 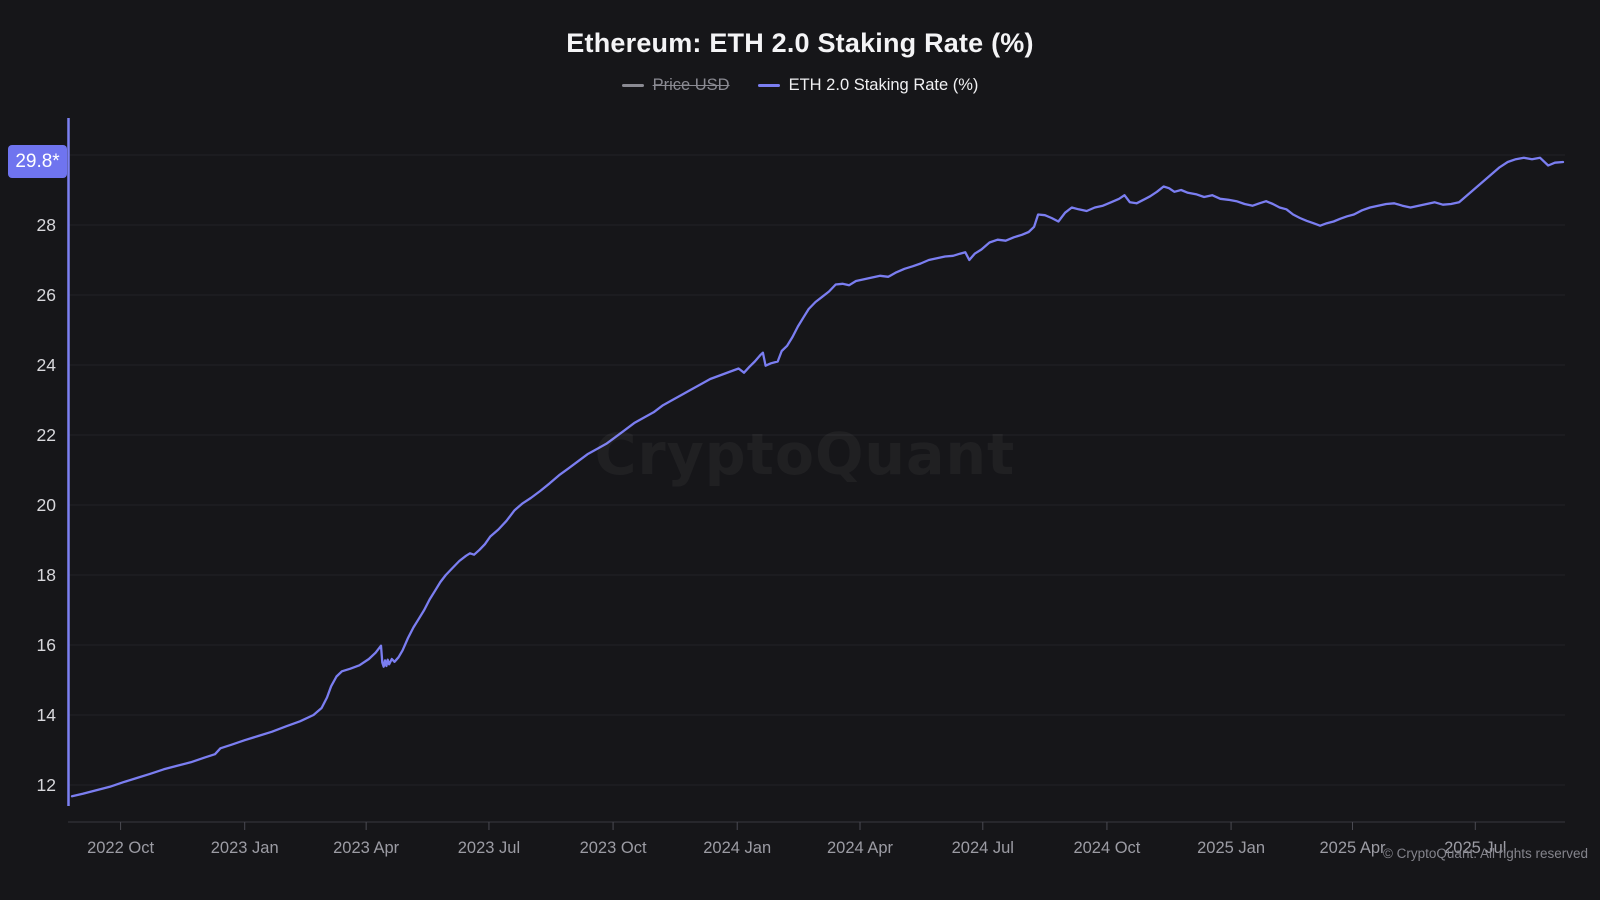 I want to click on x-tick-label-3: 2023 Jul, so click(x=489, y=848).